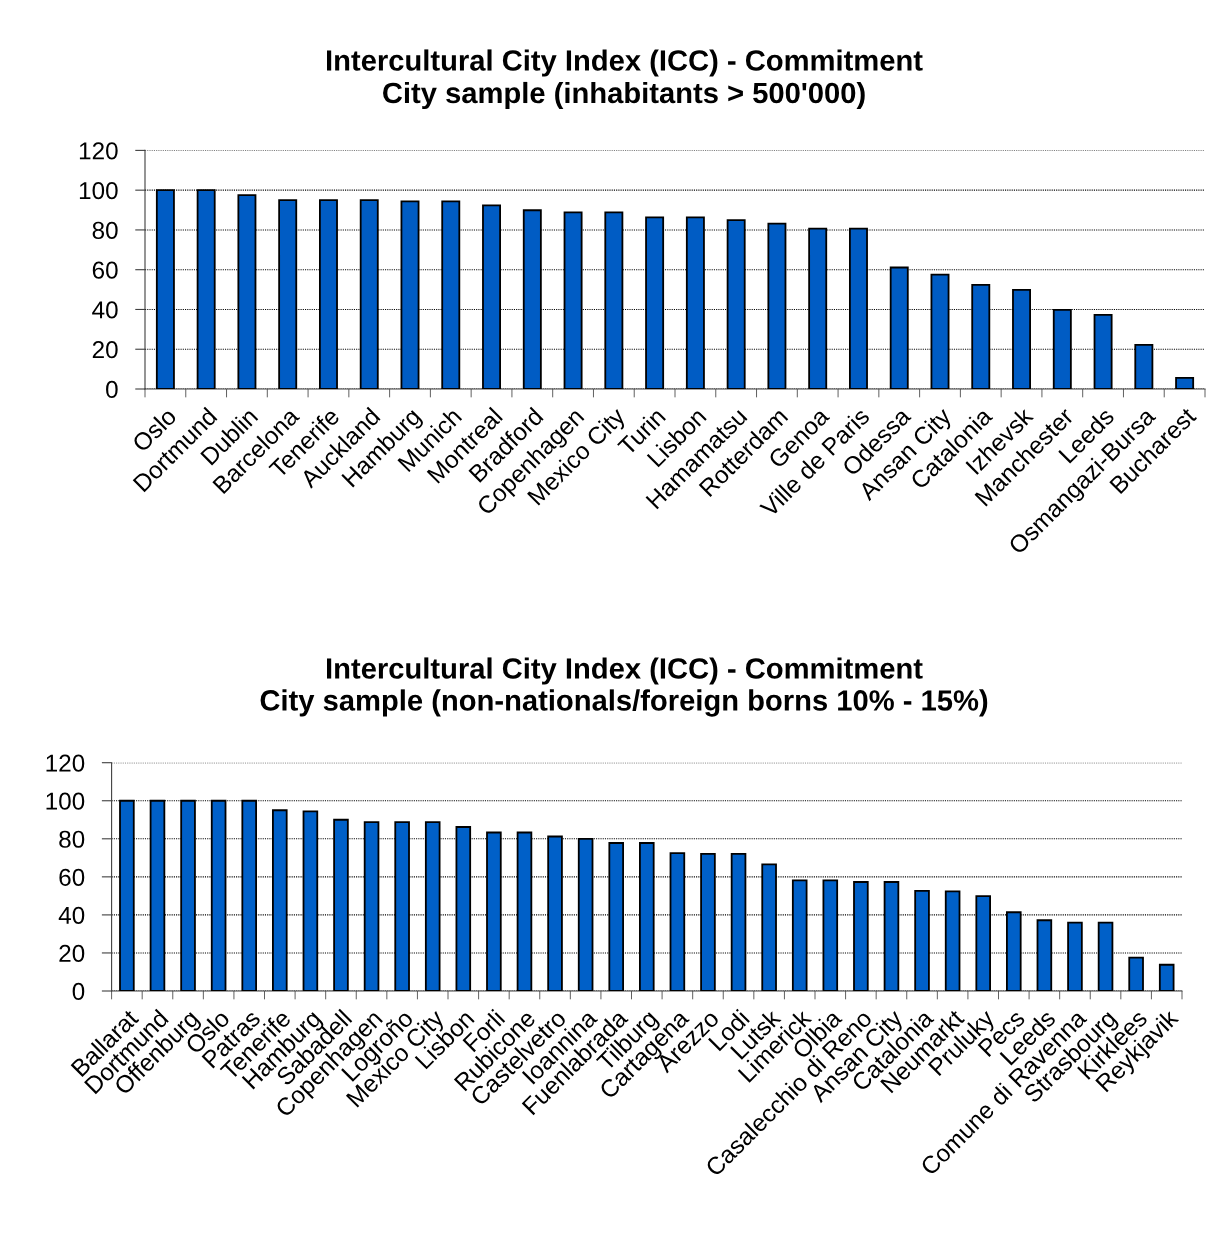 This screenshot has width=1206, height=1235. What do you see at coordinates (624, 95) in the screenshot?
I see `chart-subtitle: City sample (inhabitants > 500'000)` at bounding box center [624, 95].